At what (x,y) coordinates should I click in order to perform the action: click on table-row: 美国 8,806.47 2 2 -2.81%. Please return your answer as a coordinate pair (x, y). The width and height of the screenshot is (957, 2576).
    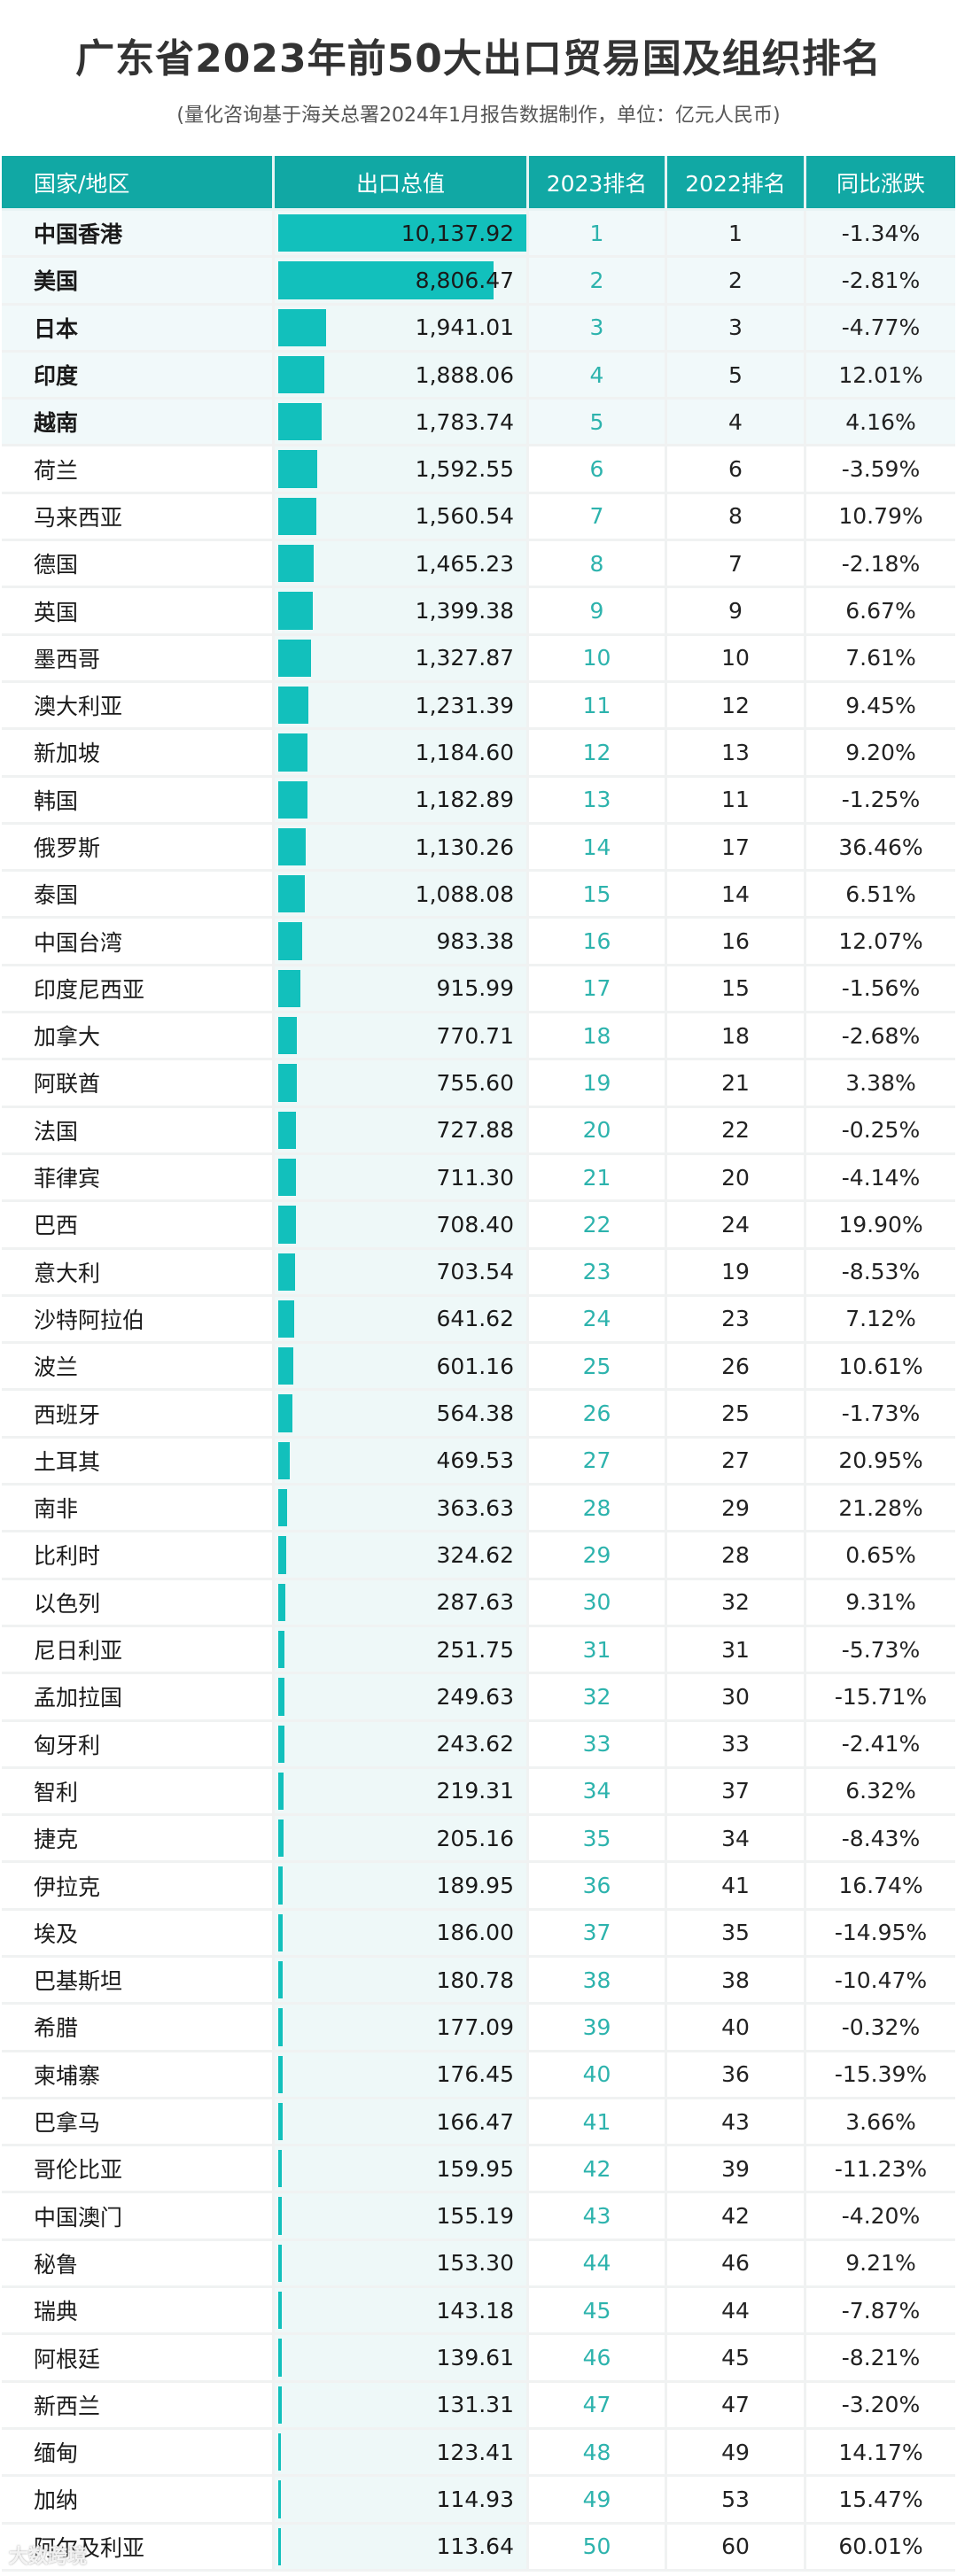
    Looking at the image, I should click on (478, 282).